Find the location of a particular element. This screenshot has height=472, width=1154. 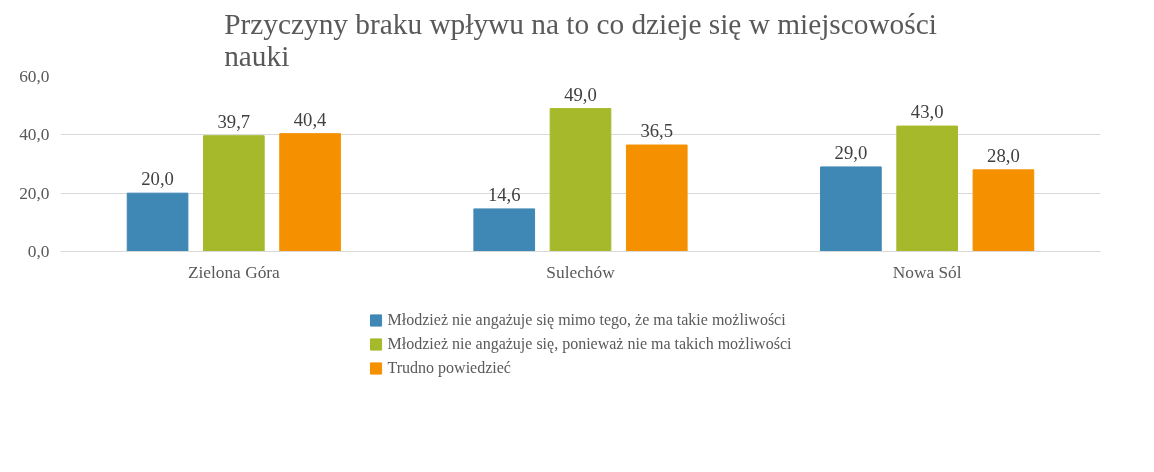

y-tick-label: 0,0 is located at coordinates (38, 251).